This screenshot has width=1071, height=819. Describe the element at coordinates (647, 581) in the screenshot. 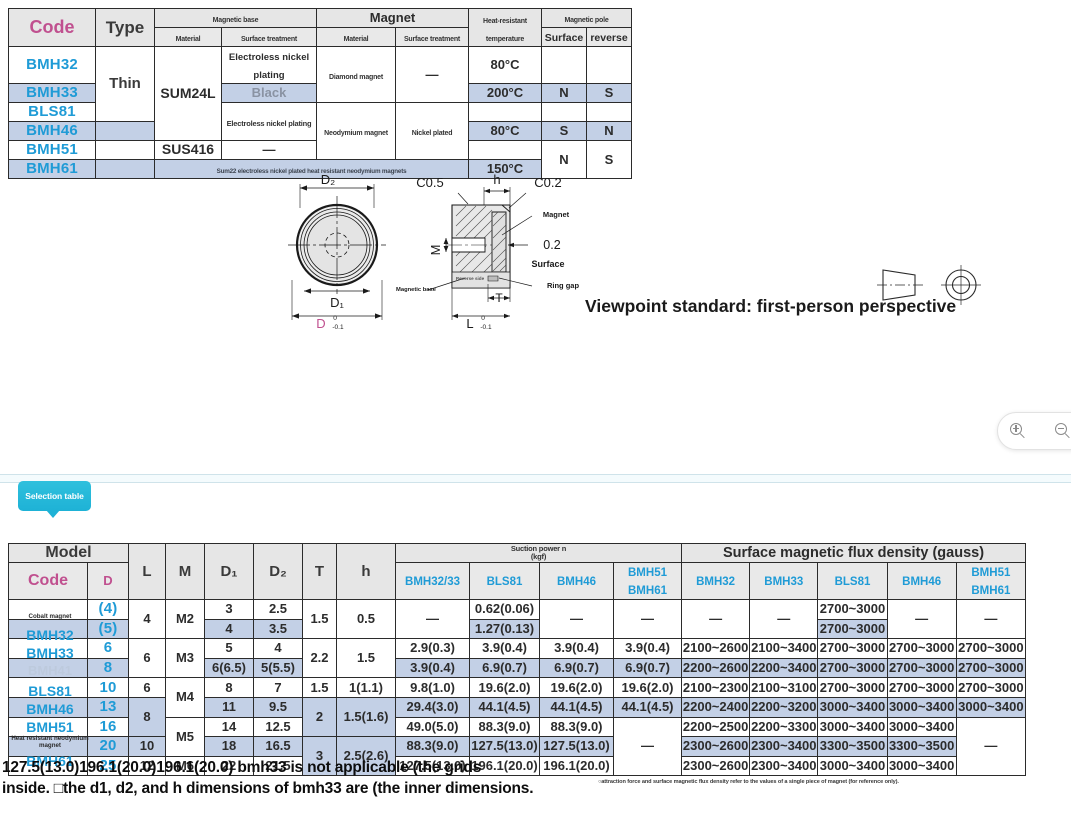

I see `header-suction-bmh51-bmh61: BMH51 BMH61` at that location.